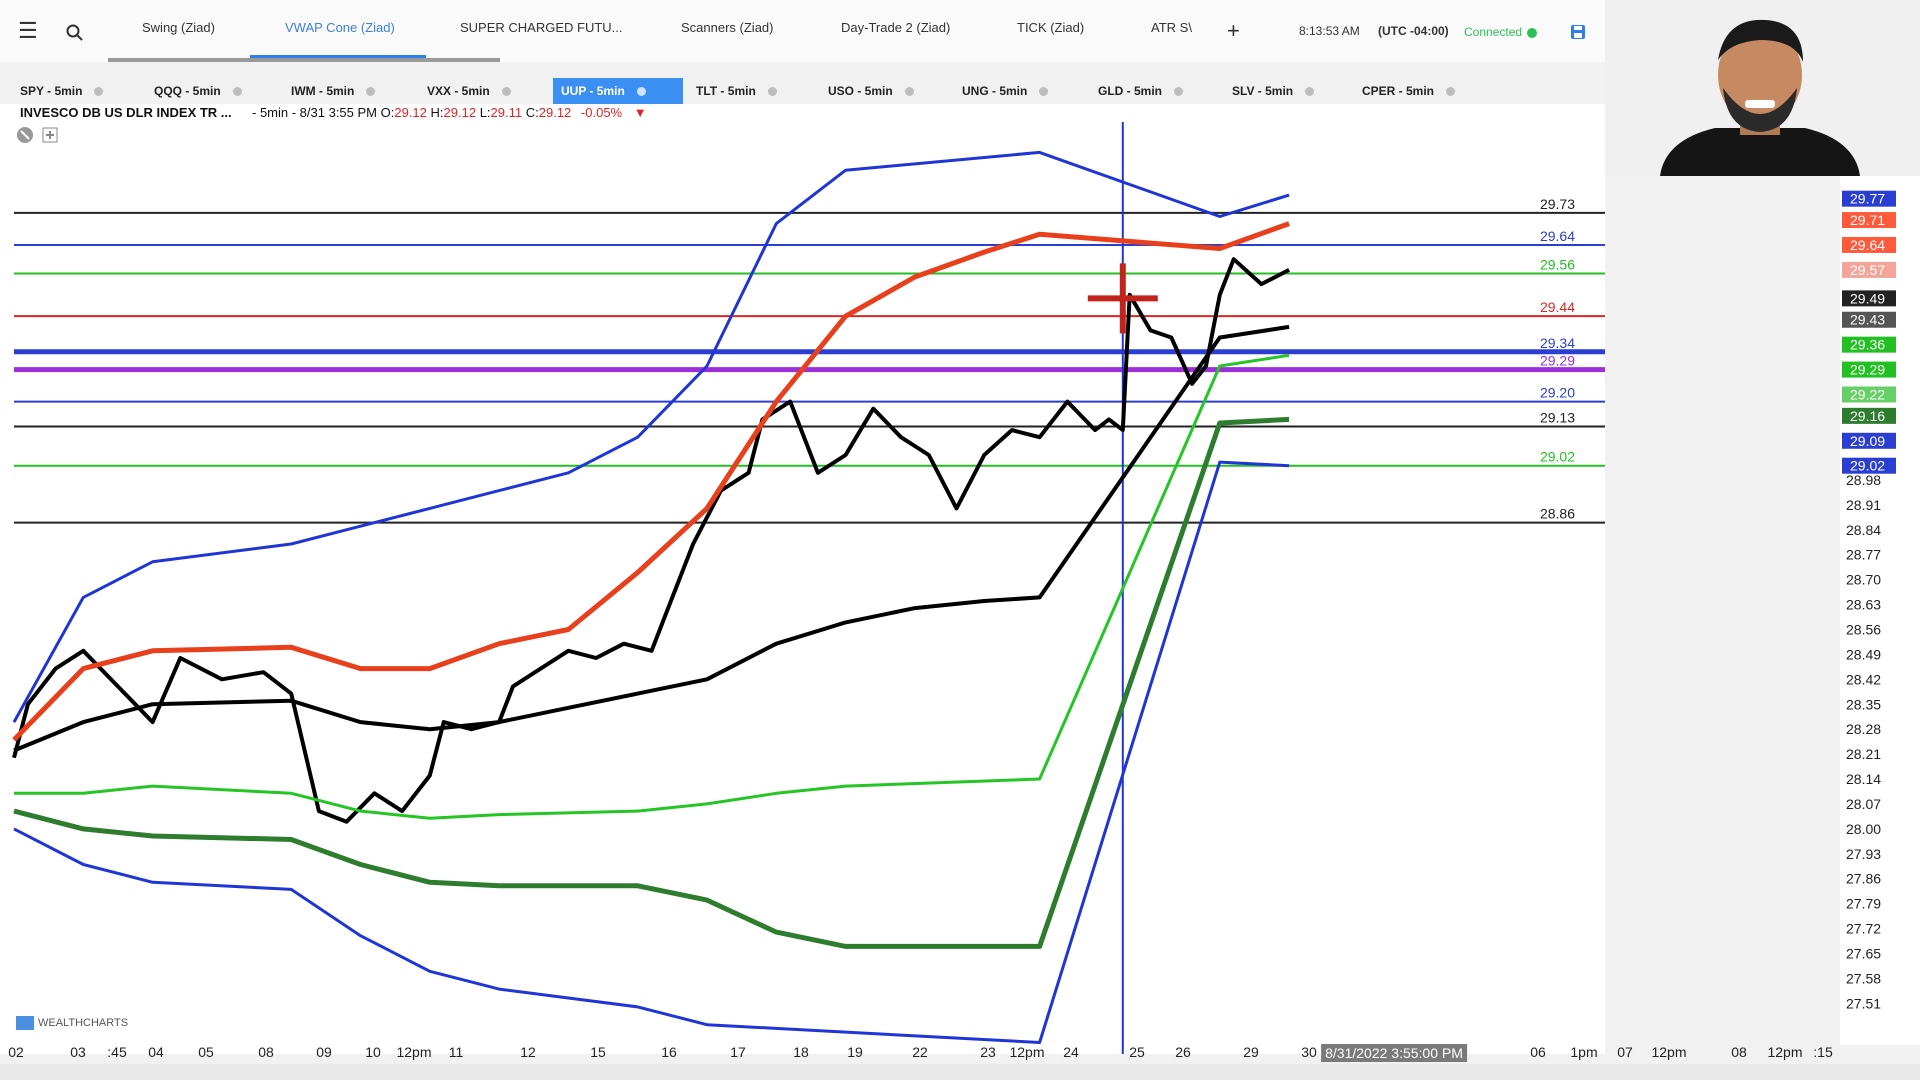 The height and width of the screenshot is (1080, 1920). I want to click on x-tick-30: 12pm, so click(1785, 1052).